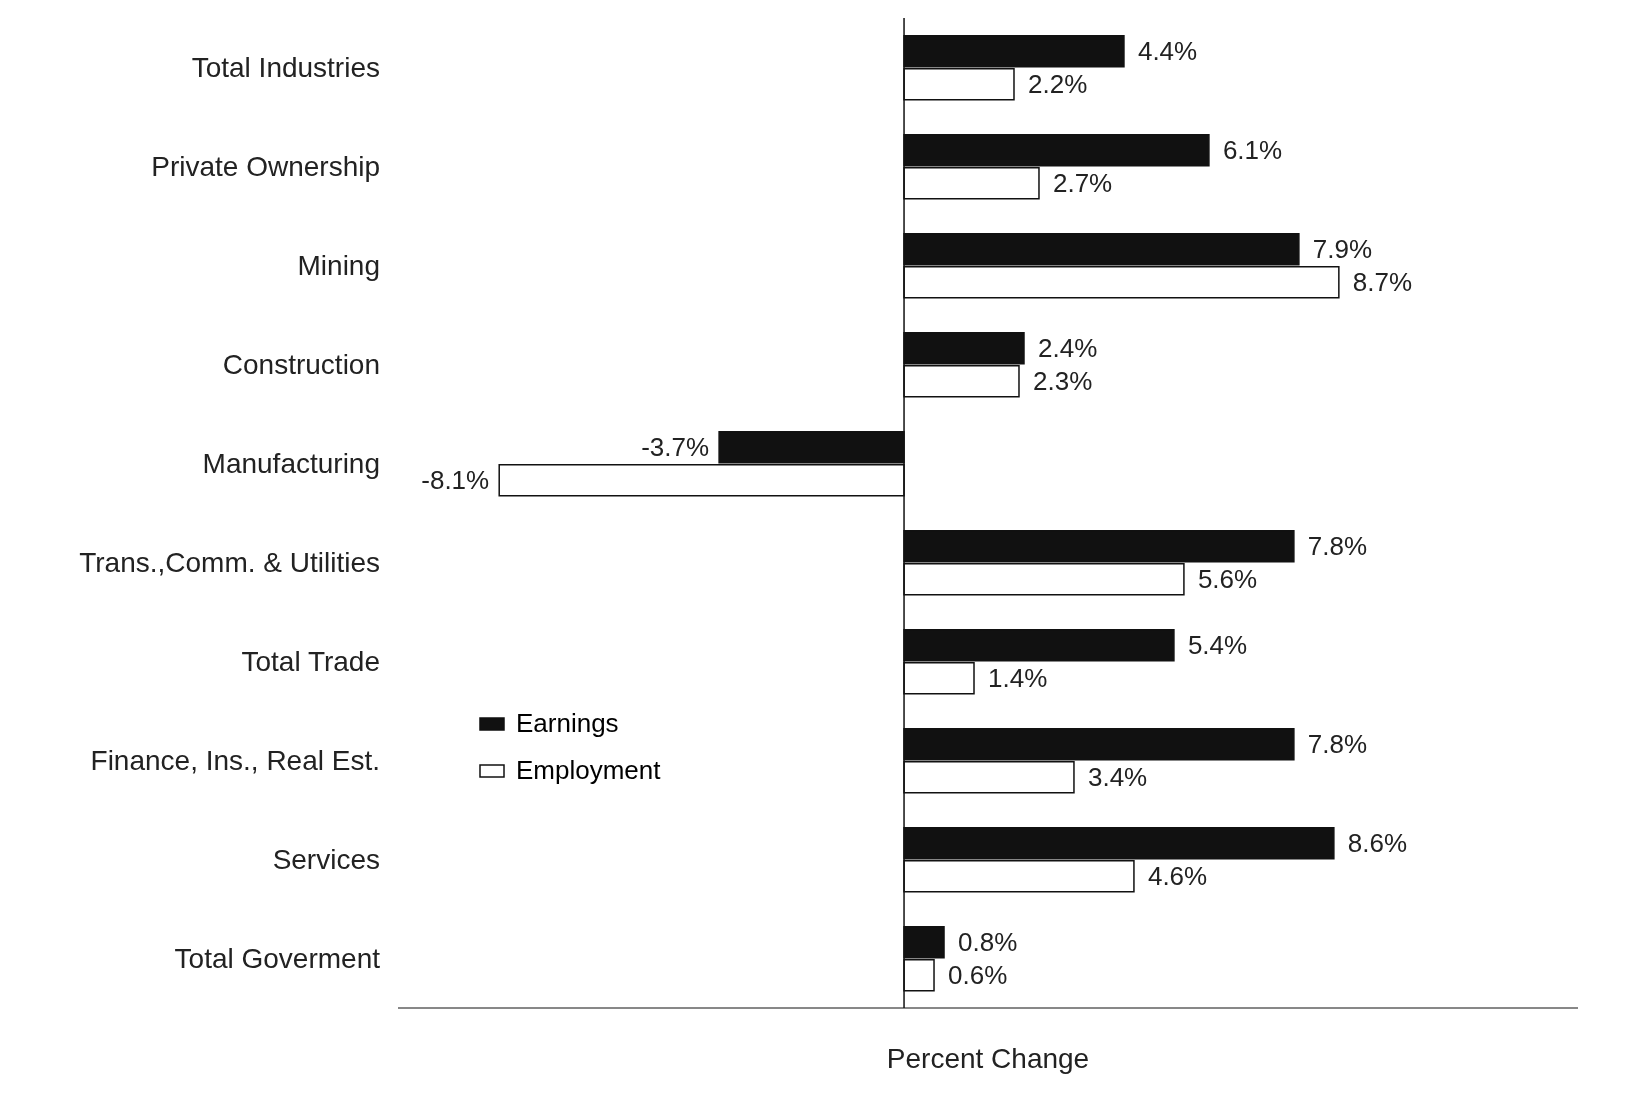 This screenshot has width=1652, height=1101. Describe the element at coordinates (1177, 876) in the screenshot. I see `data-label: 4.6%` at that location.